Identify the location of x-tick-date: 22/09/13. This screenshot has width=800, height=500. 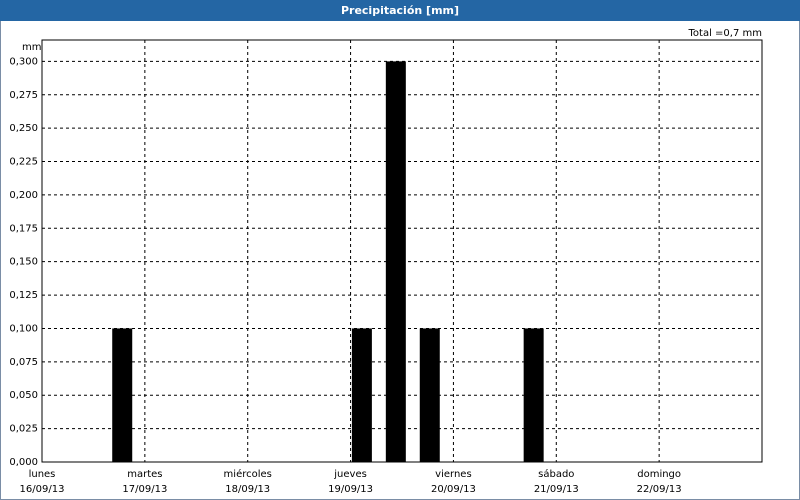
(659, 489).